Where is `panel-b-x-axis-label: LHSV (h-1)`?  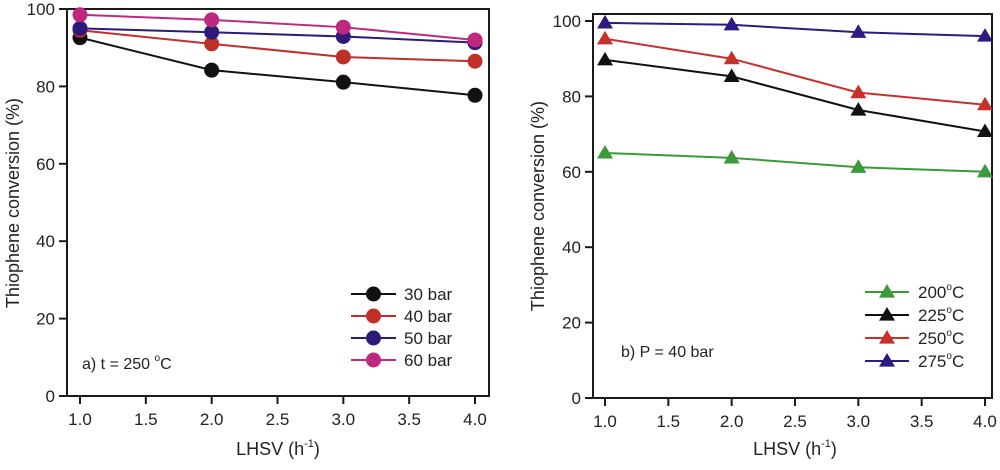
panel-b-x-axis-label: LHSV (h-1) is located at coordinates (795, 448).